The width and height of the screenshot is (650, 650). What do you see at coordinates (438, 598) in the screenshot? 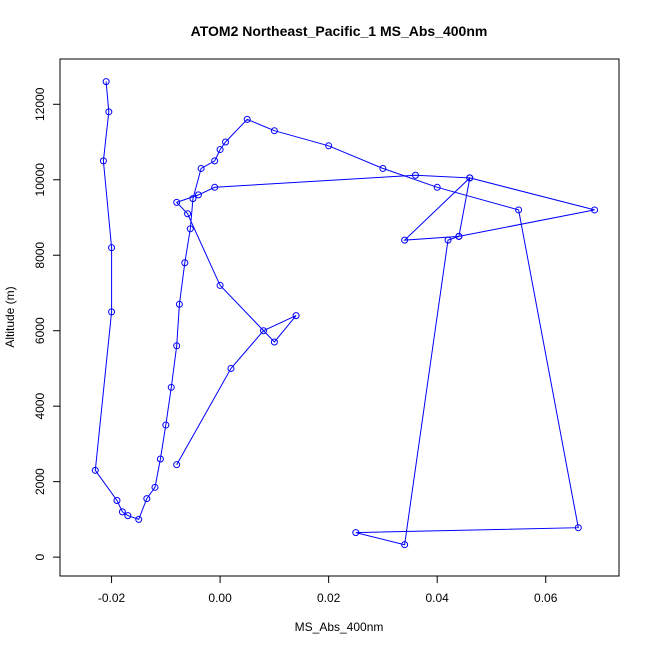
I see `x-tick-label: 0.04` at bounding box center [438, 598].